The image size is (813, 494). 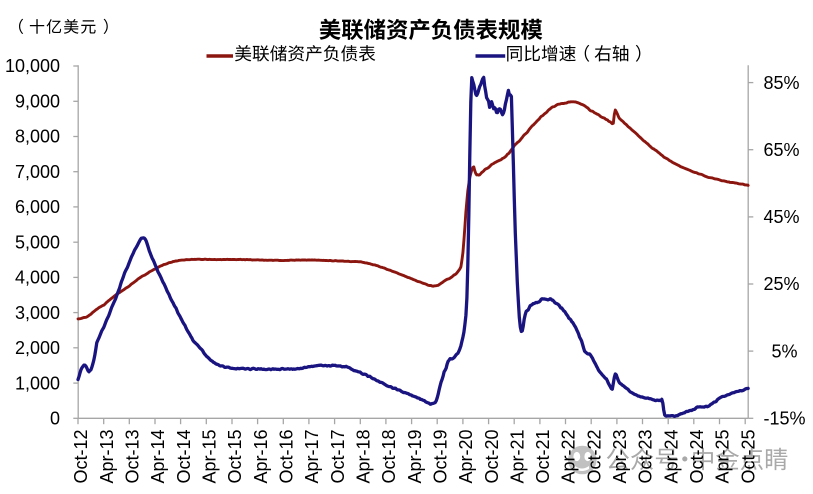 I want to click on svg-text: Oct-18, so click(x=389, y=456).